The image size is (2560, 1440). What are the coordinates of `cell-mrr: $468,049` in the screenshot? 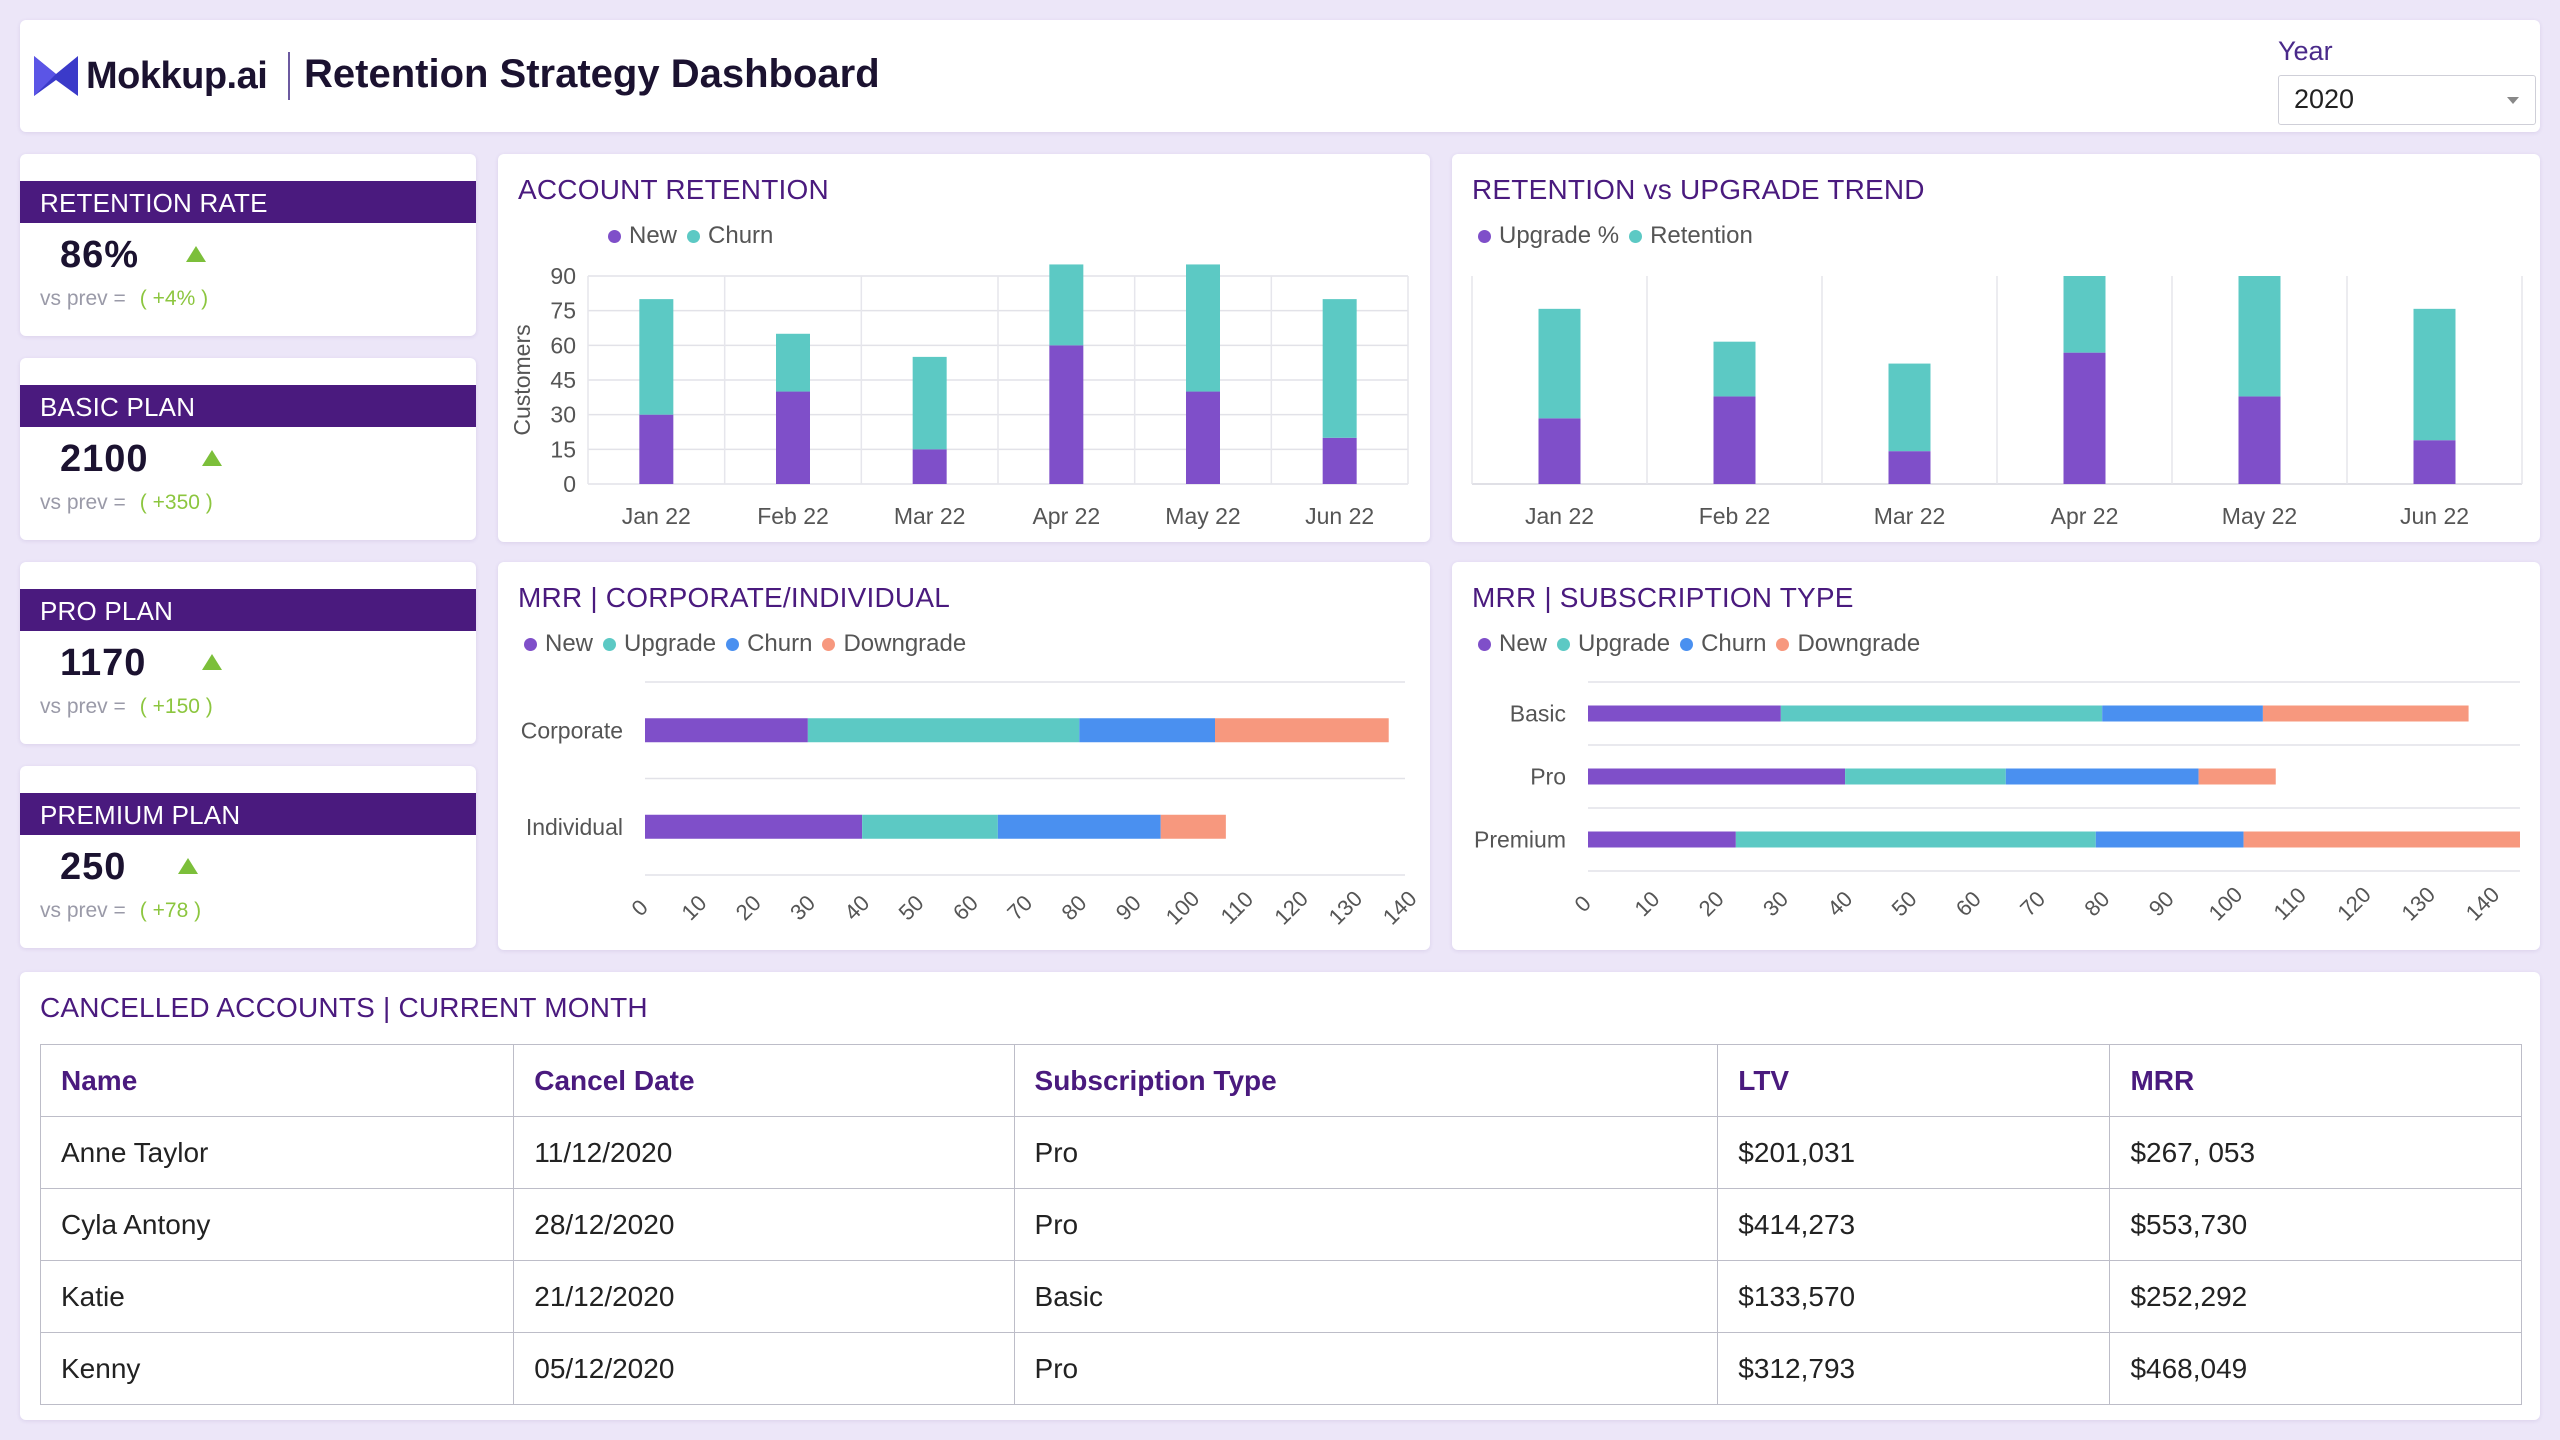 It's located at (2315, 1368).